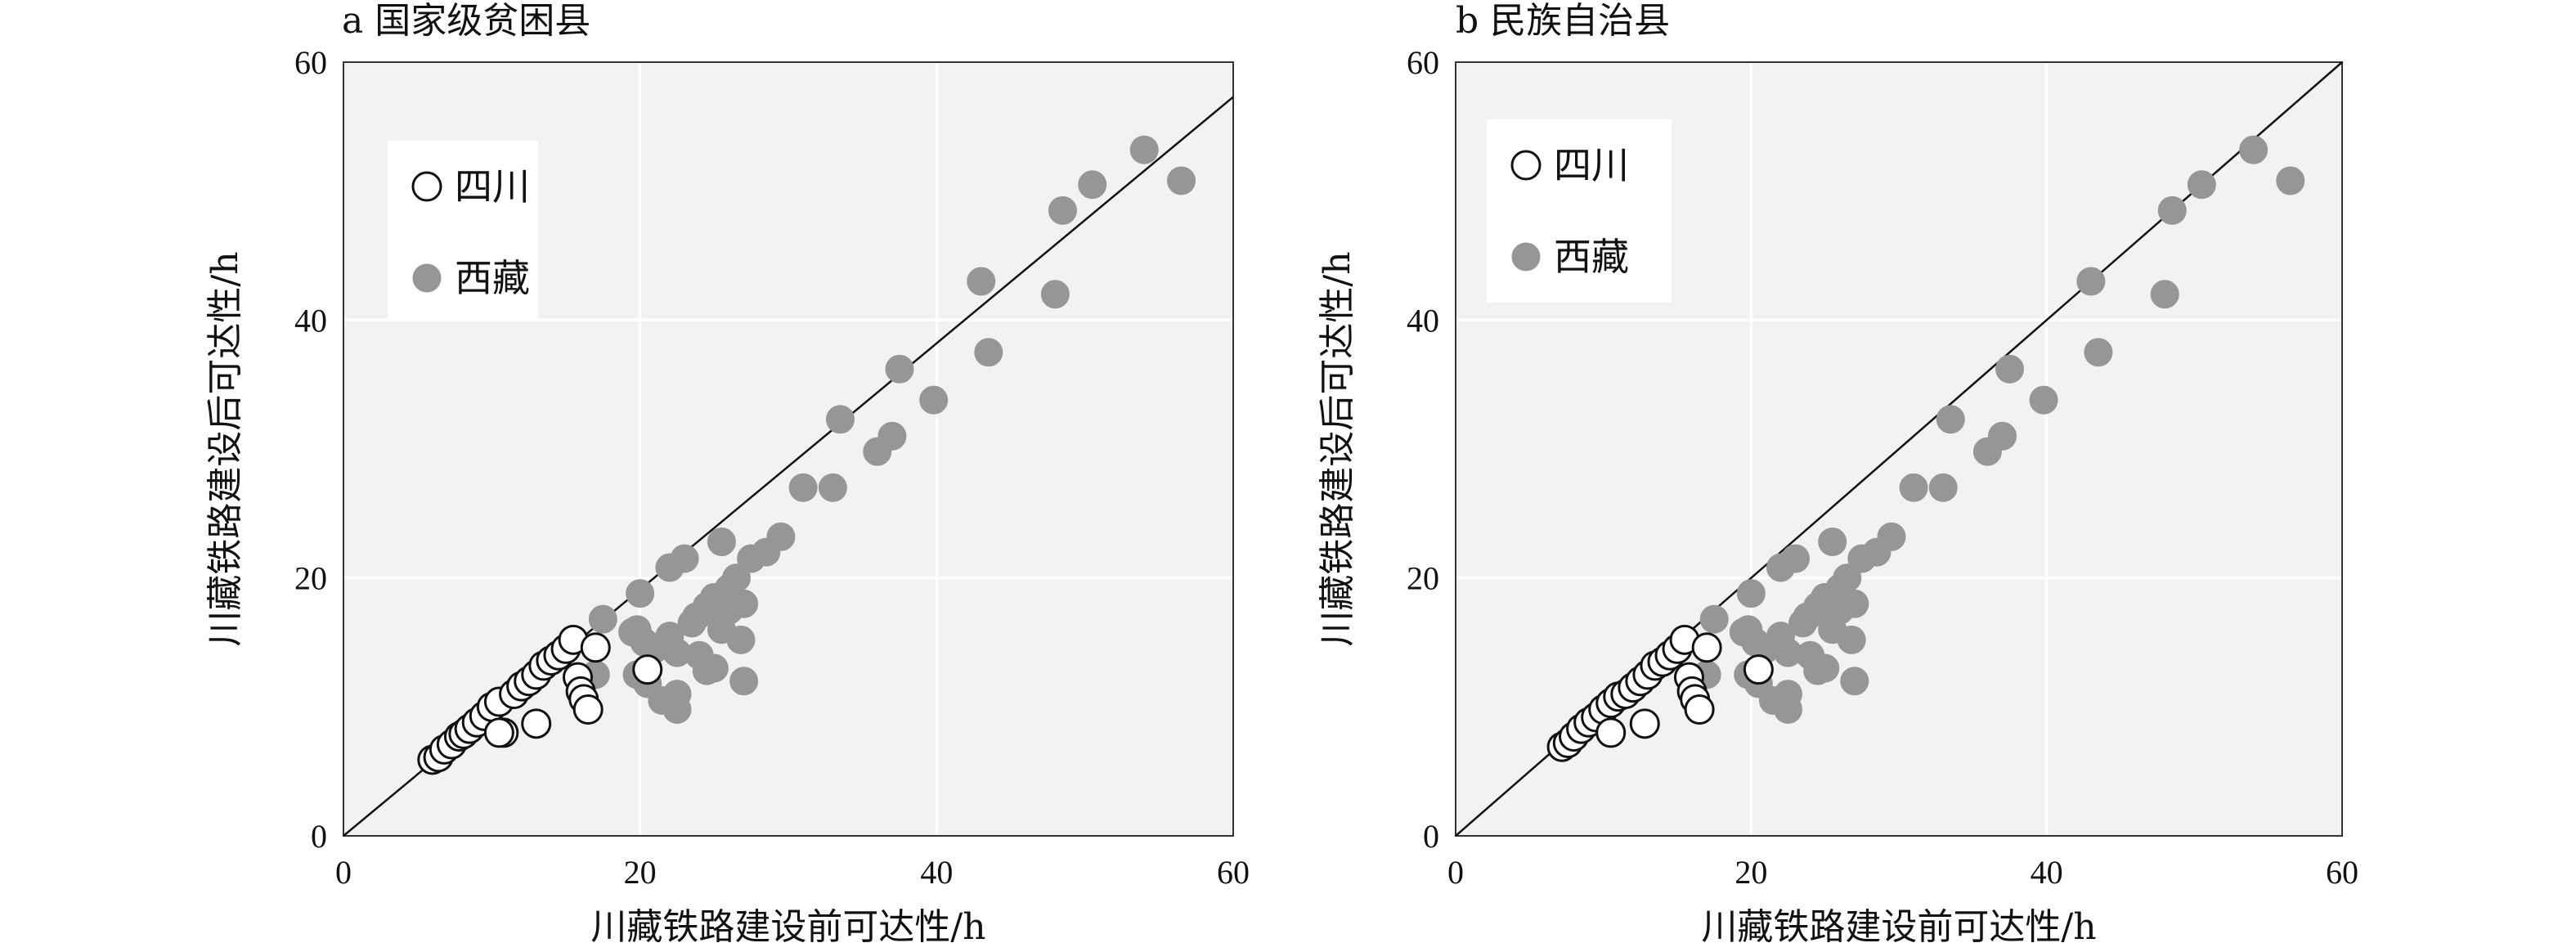  Describe the element at coordinates (466, 21) in the screenshot. I see `chart-title: a 国家级贫困县` at that location.